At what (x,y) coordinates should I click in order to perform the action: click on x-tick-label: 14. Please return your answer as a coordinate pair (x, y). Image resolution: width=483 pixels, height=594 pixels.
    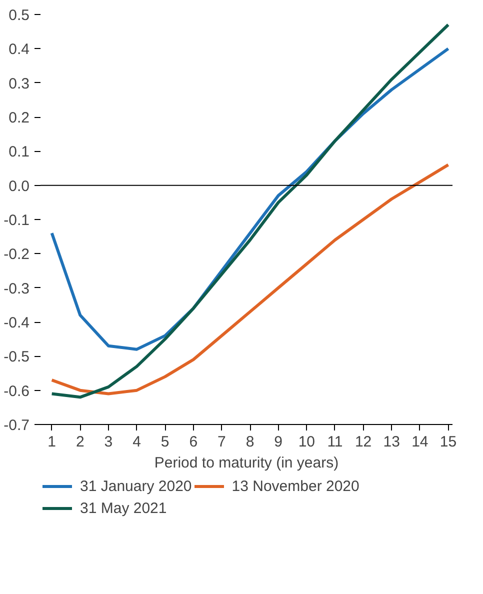
    Looking at the image, I should click on (420, 442).